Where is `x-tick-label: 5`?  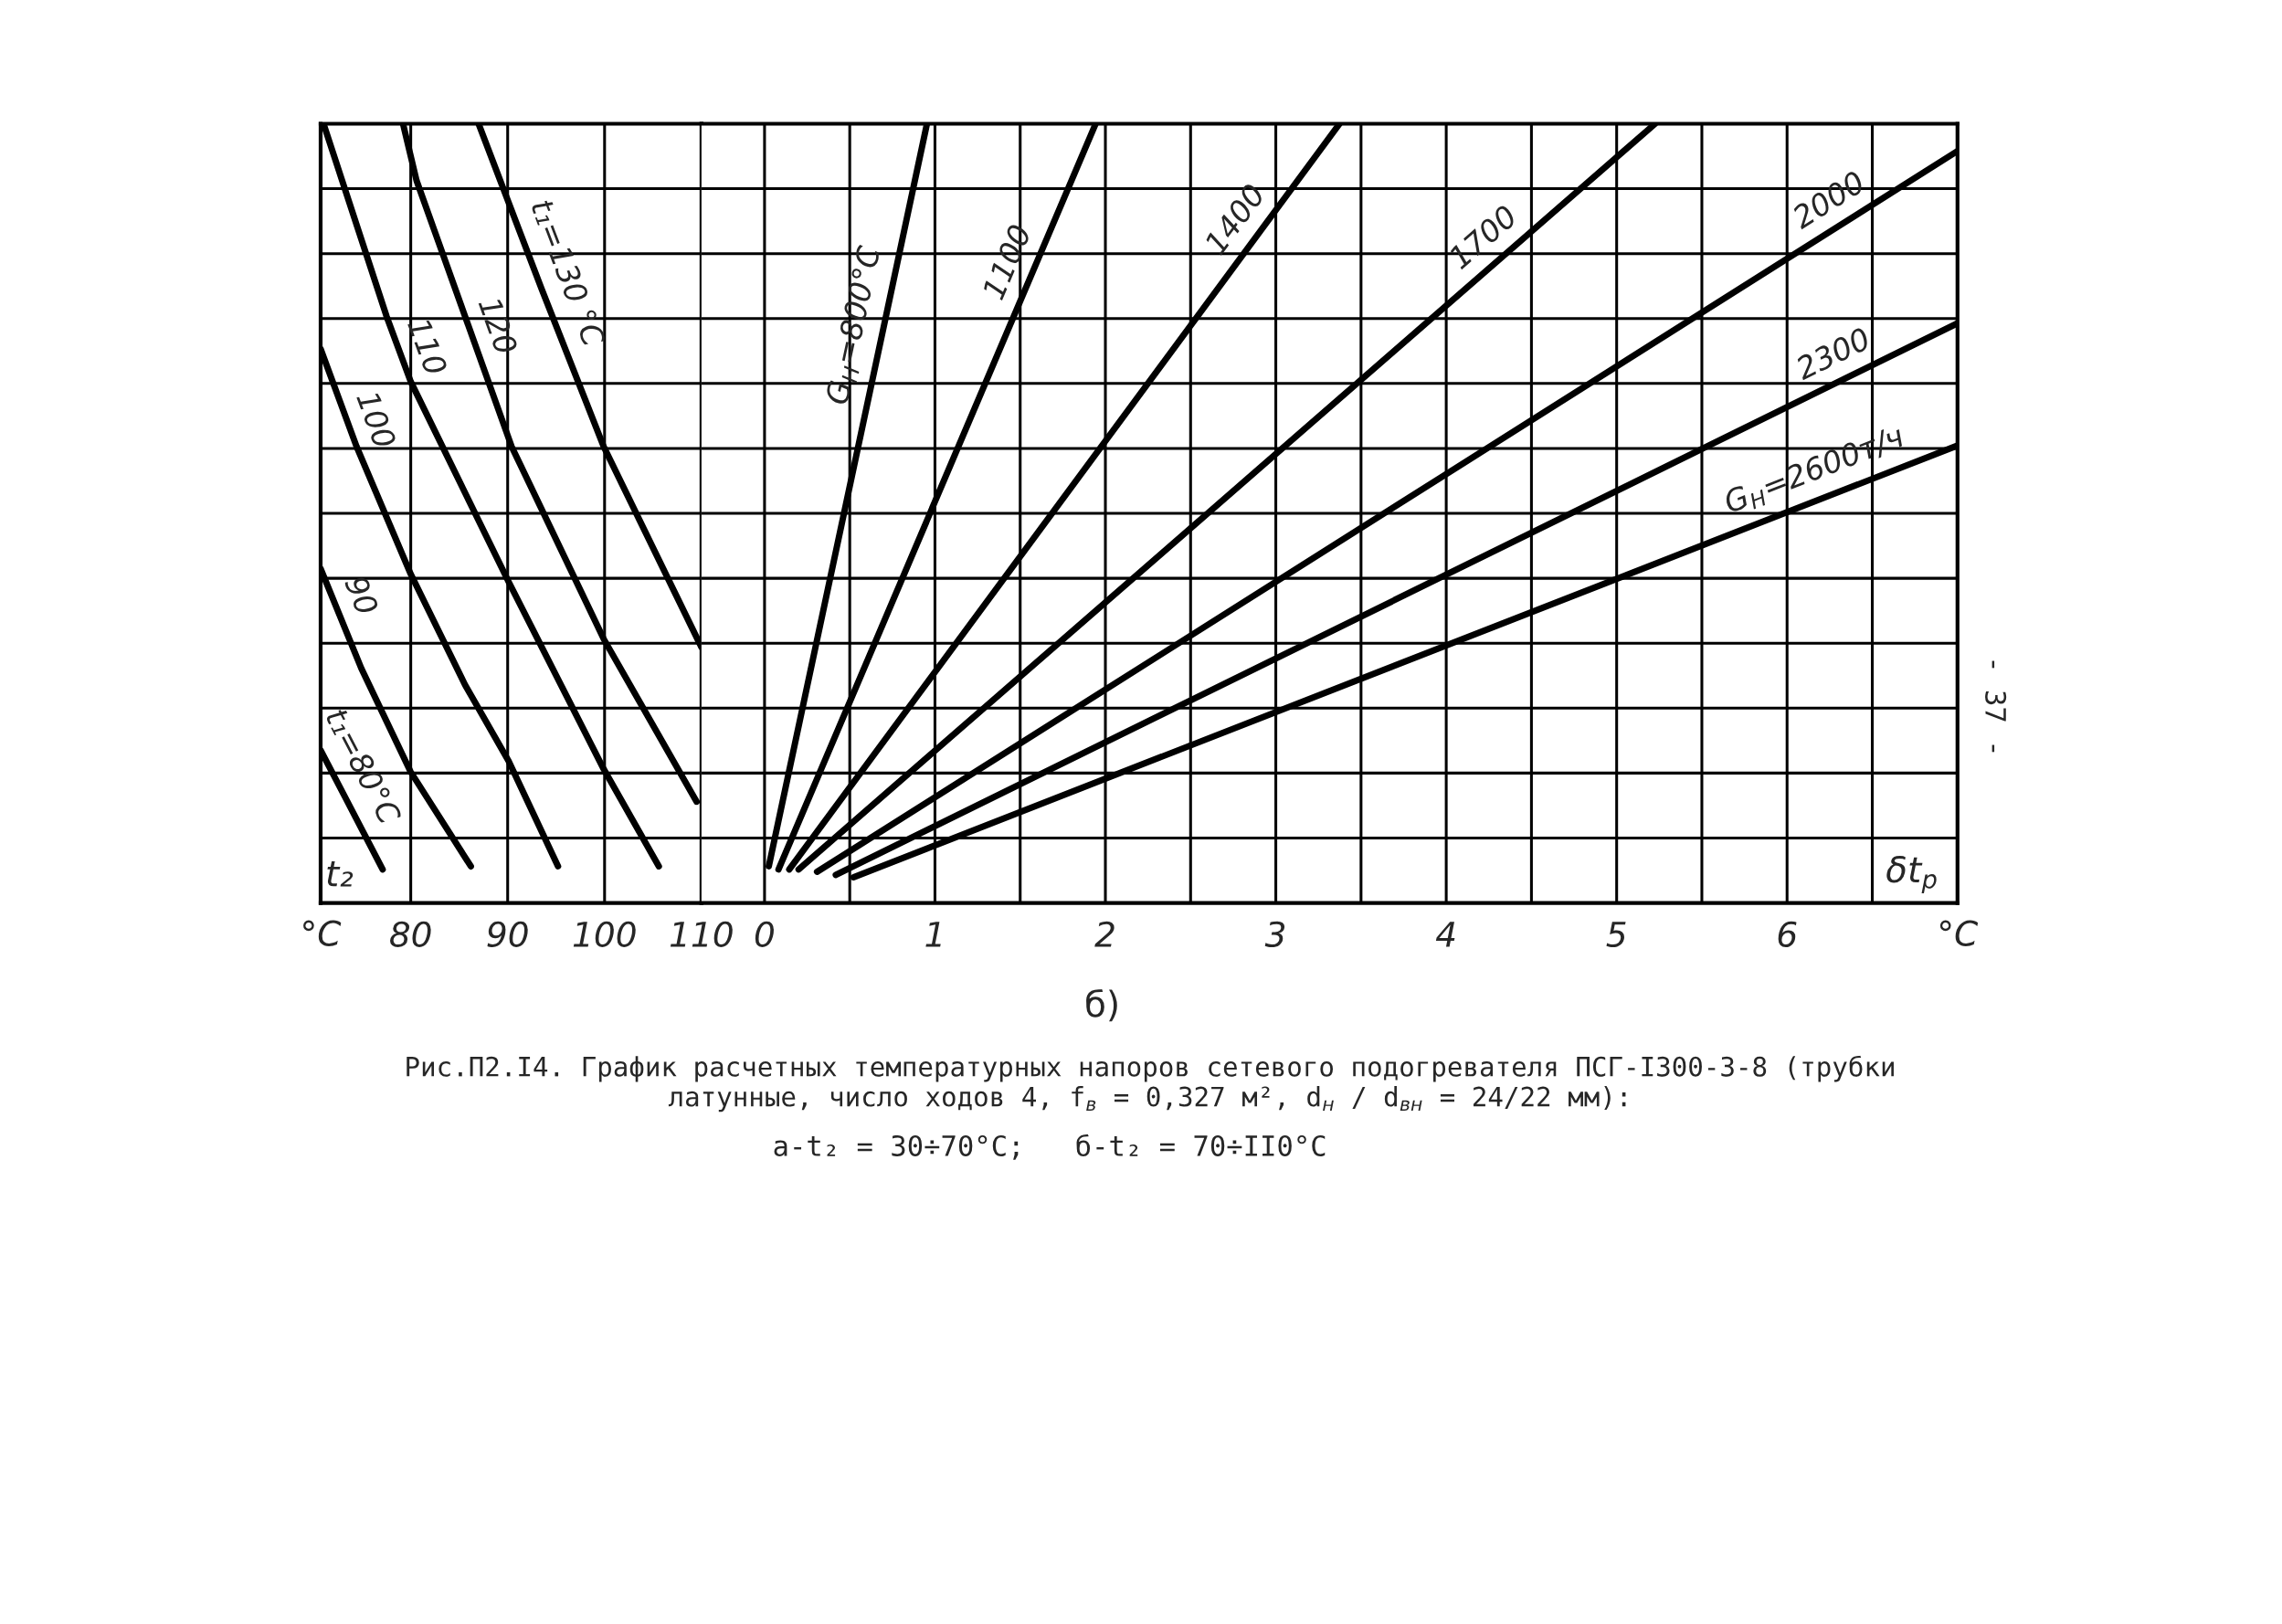
x-tick-label: 5 is located at coordinates (1616, 935).